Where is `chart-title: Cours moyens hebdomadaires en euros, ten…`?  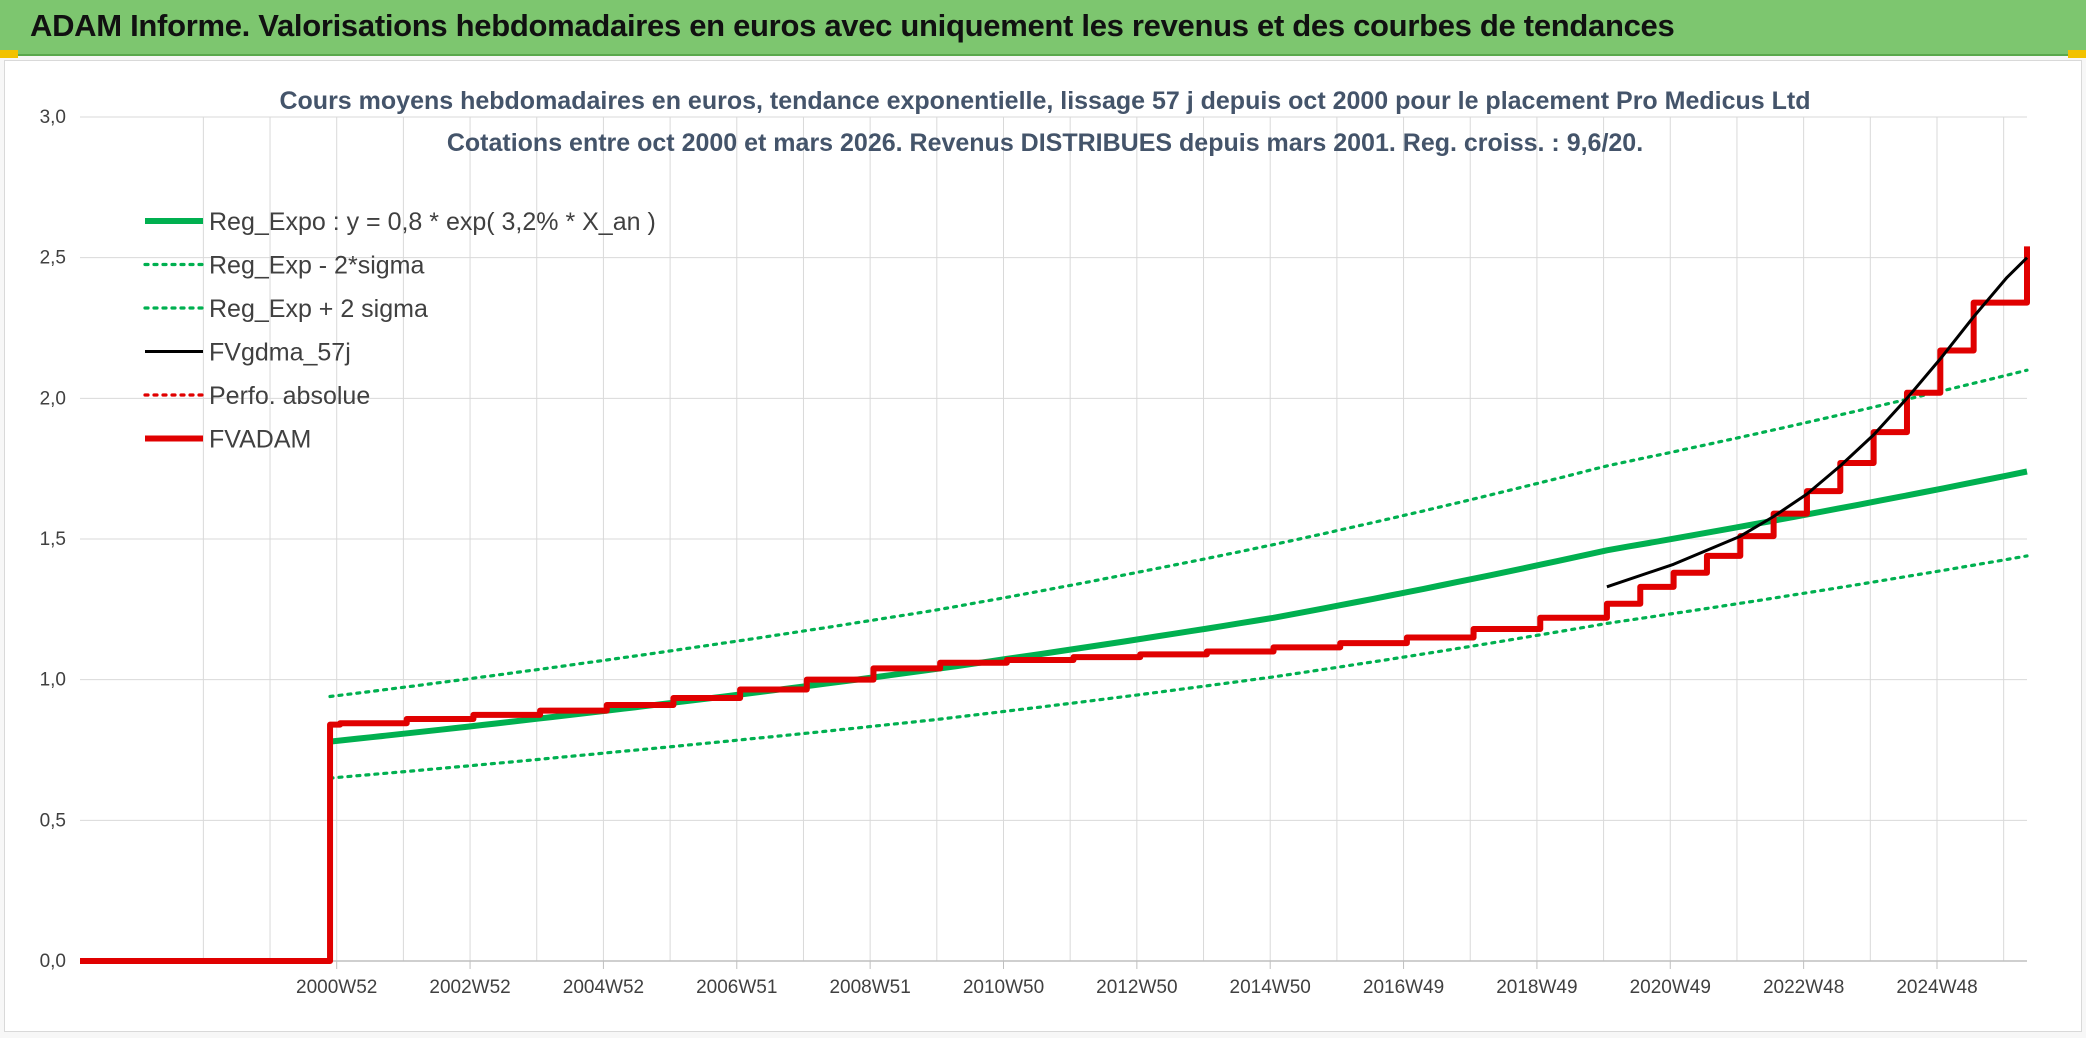
chart-title: Cours moyens hebdomadaires en euros, ten… is located at coordinates (1044, 101).